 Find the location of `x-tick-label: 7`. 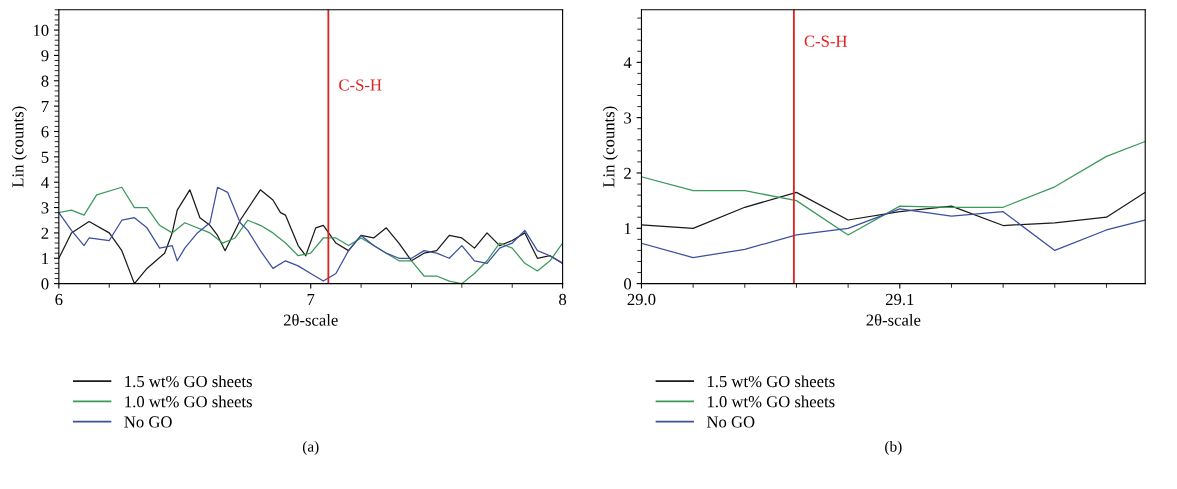

x-tick-label: 7 is located at coordinates (311, 299).